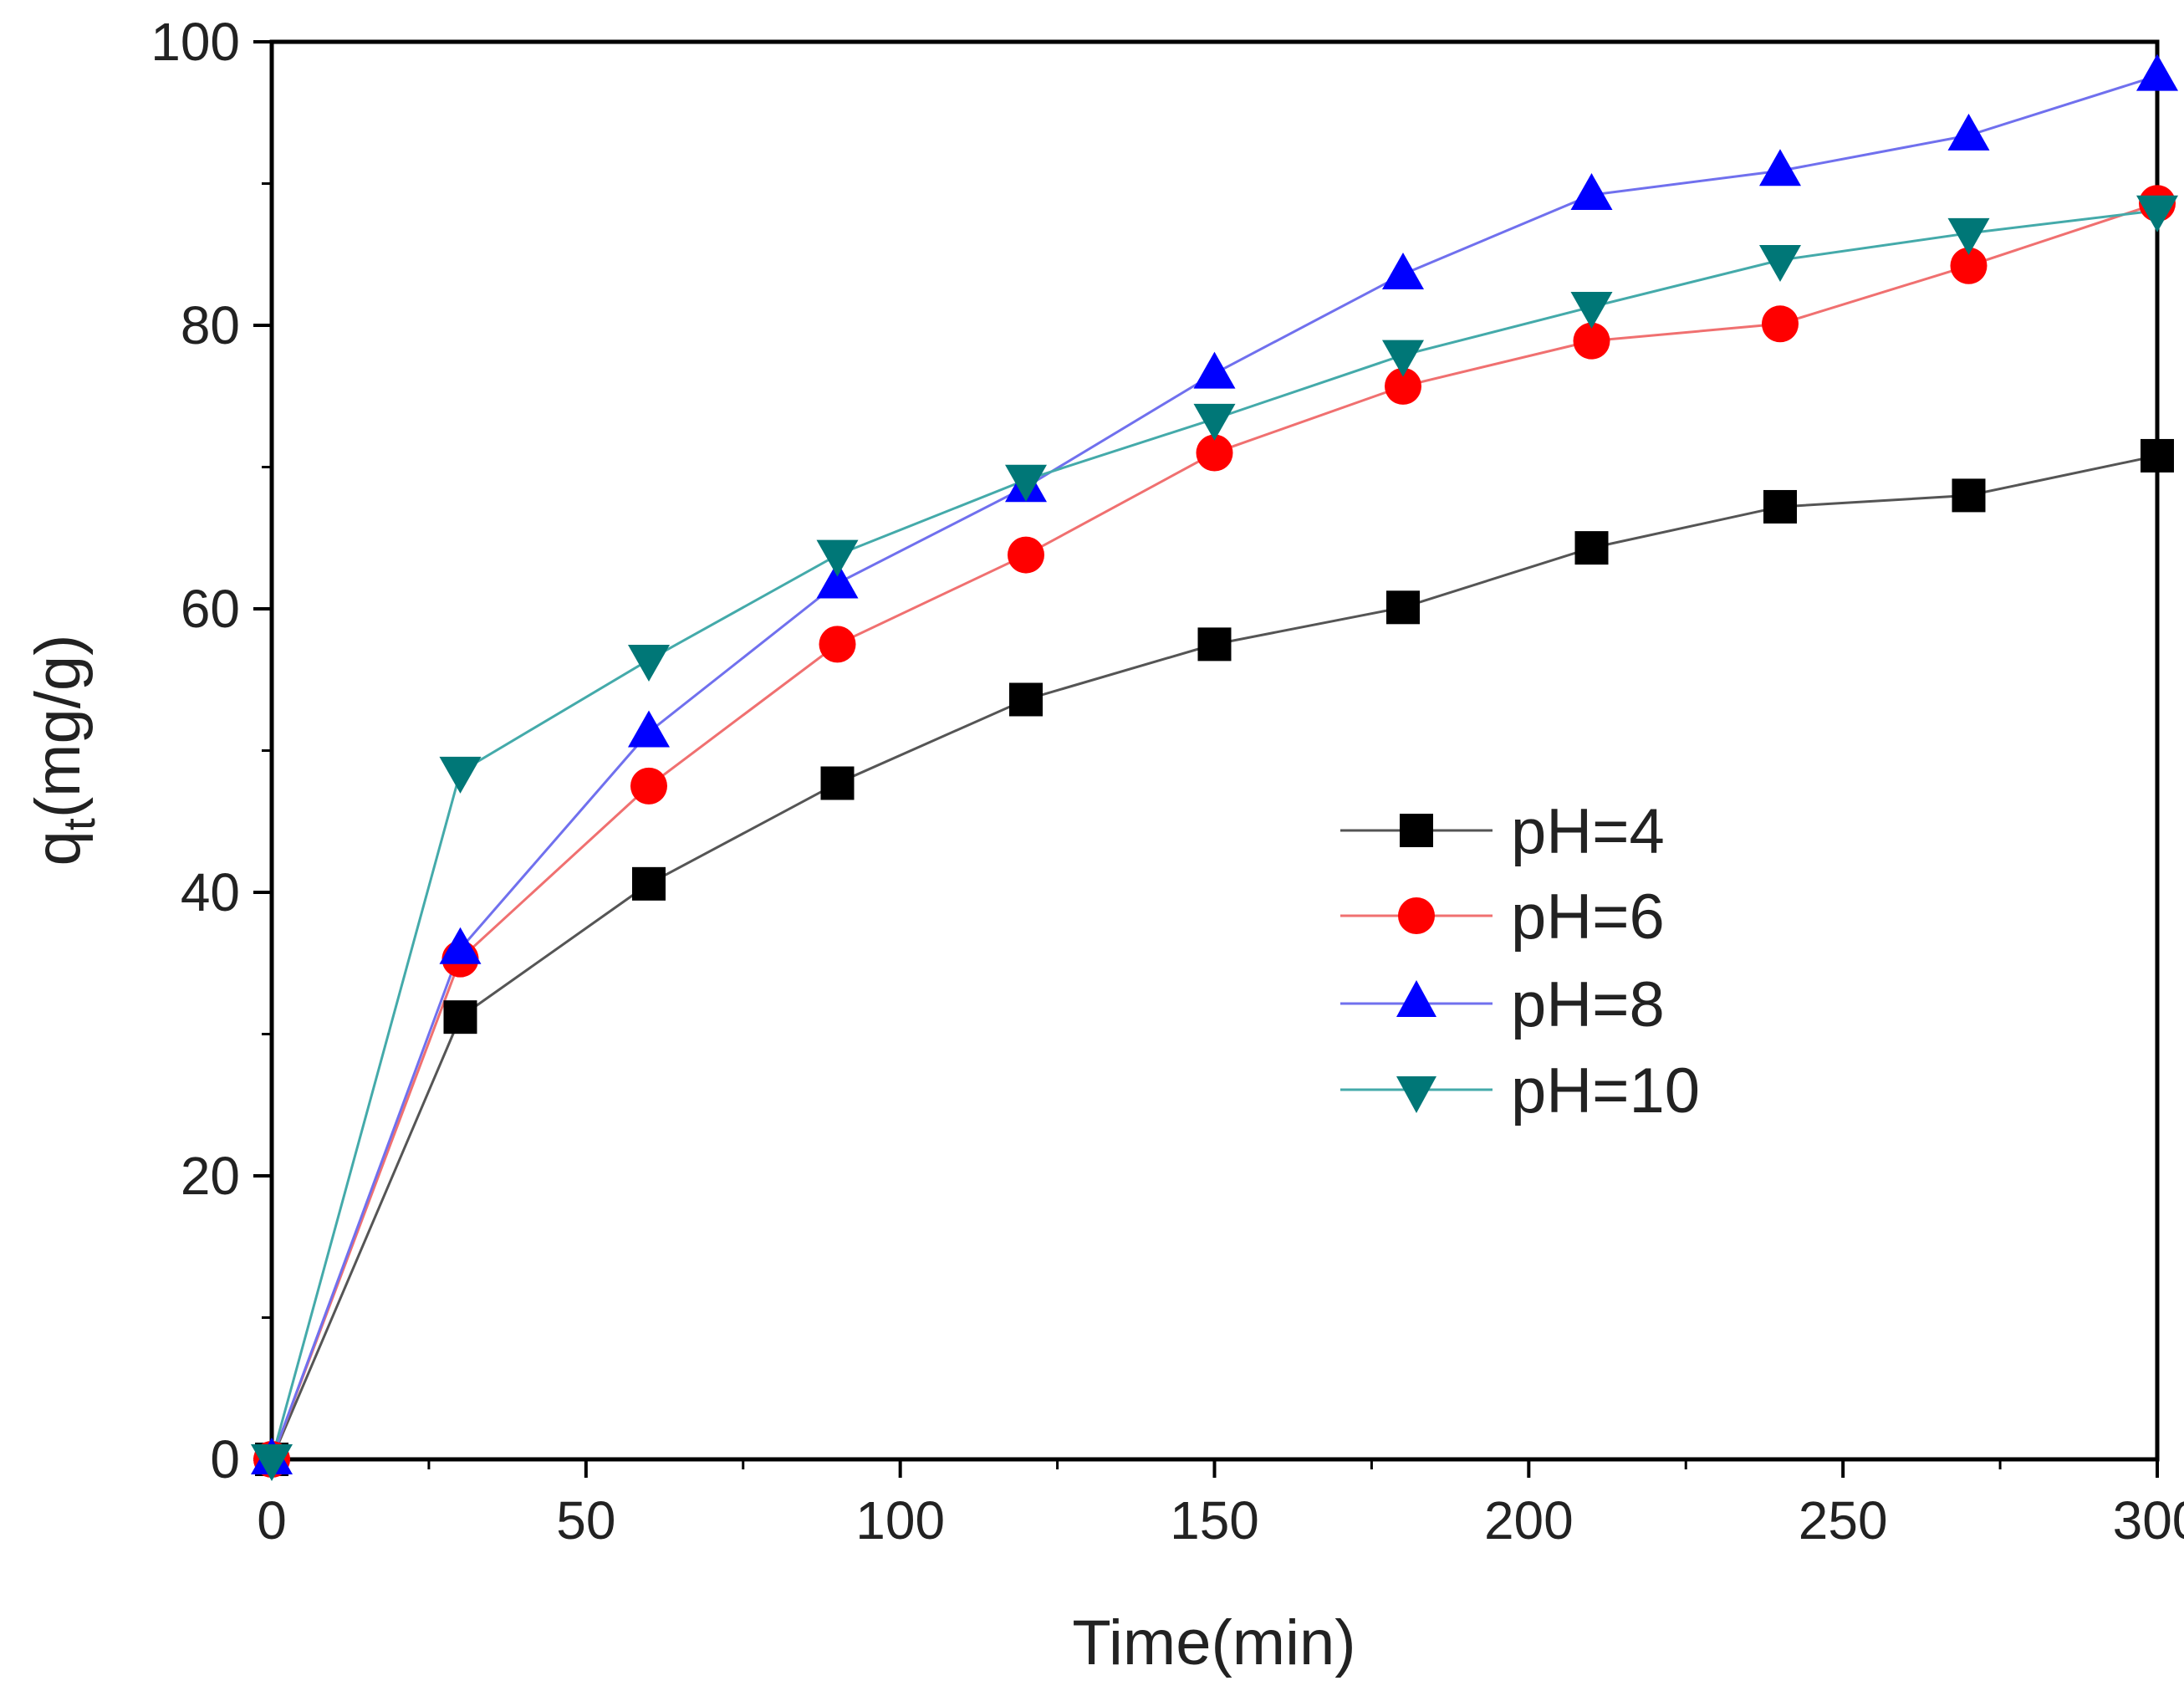 The image size is (2184, 1691). I want to click on x-tick-label: 100, so click(900, 1520).